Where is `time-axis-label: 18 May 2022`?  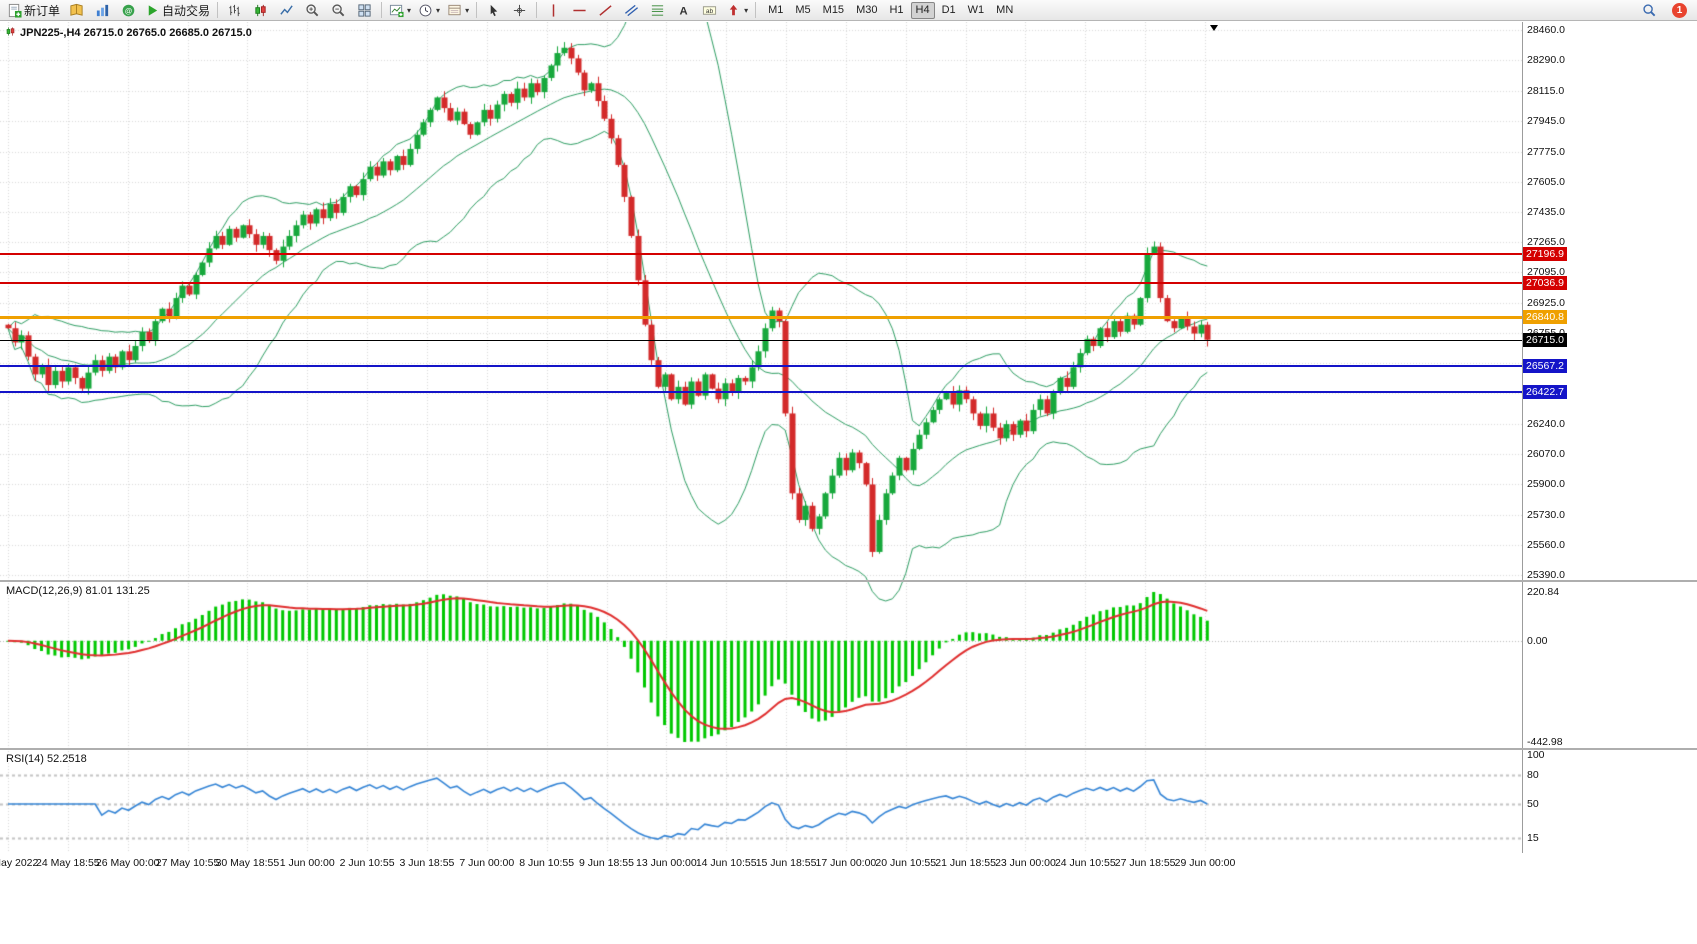
time-axis-label: 18 May 2022 is located at coordinates (19, 863).